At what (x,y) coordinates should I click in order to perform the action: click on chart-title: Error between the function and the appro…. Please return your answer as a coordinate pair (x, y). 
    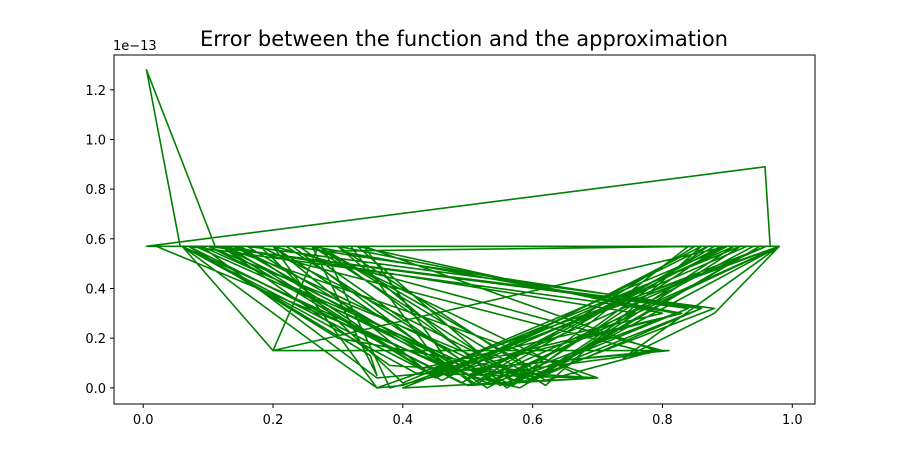
    Looking at the image, I should click on (464, 39).